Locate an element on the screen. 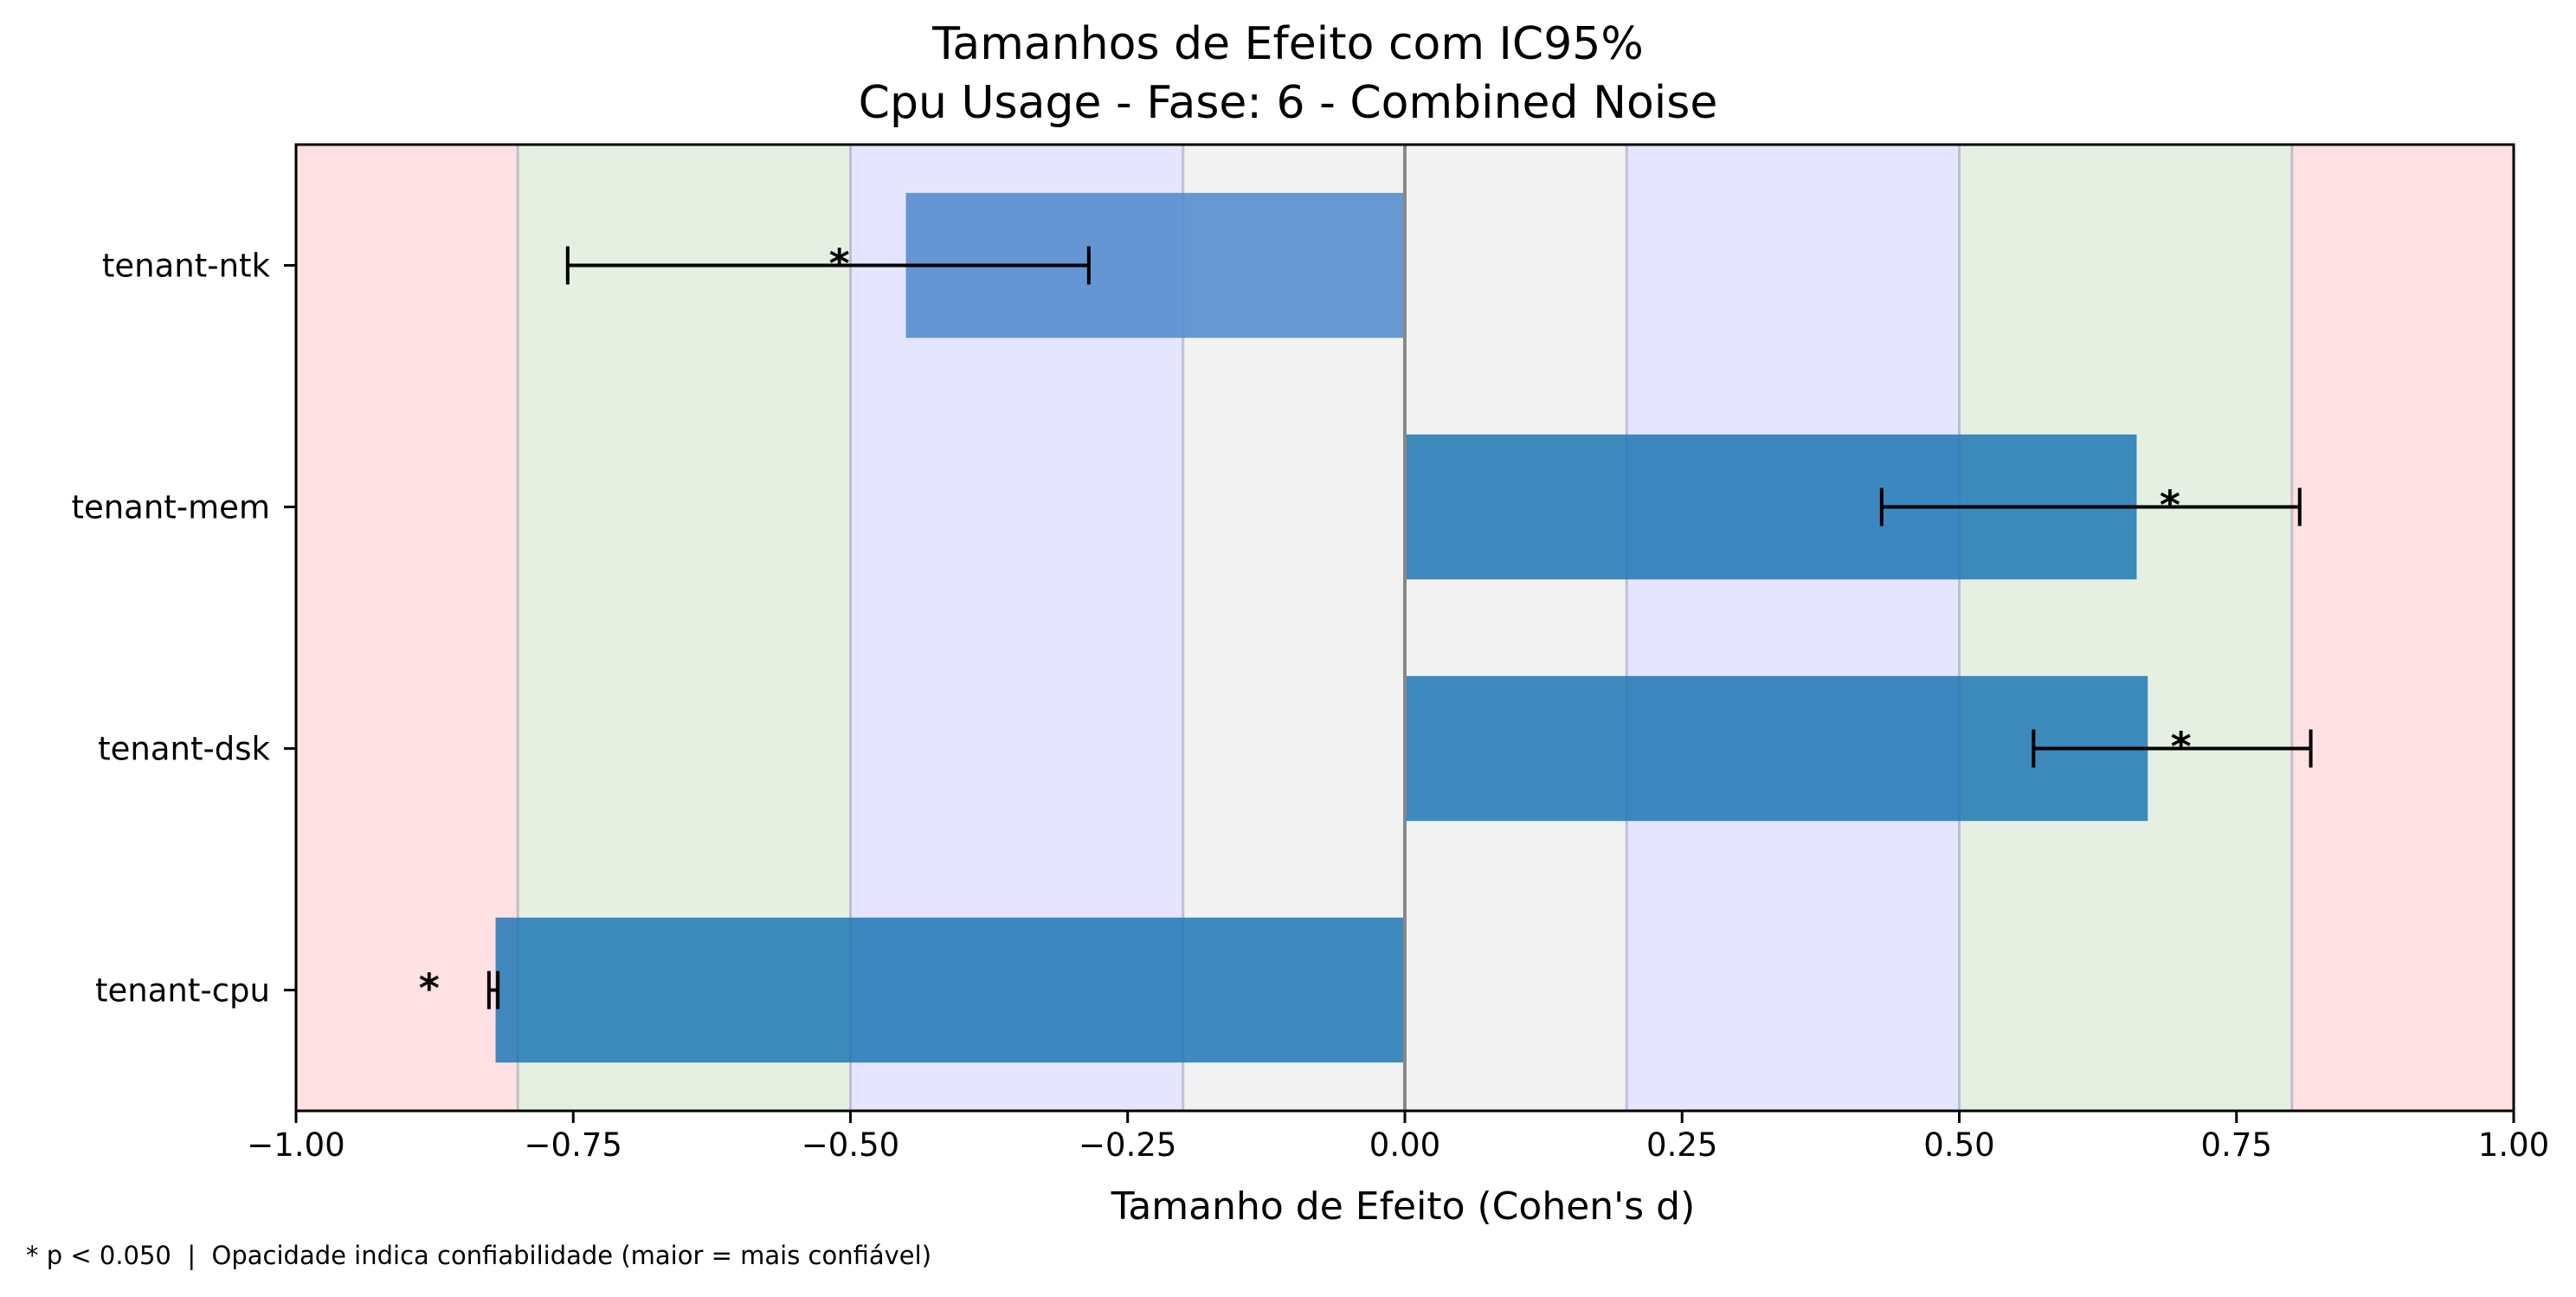 This screenshot has height=1297, width=2576. chart-title: Tamanhos de Efeito com IC95% is located at coordinates (1287, 44).